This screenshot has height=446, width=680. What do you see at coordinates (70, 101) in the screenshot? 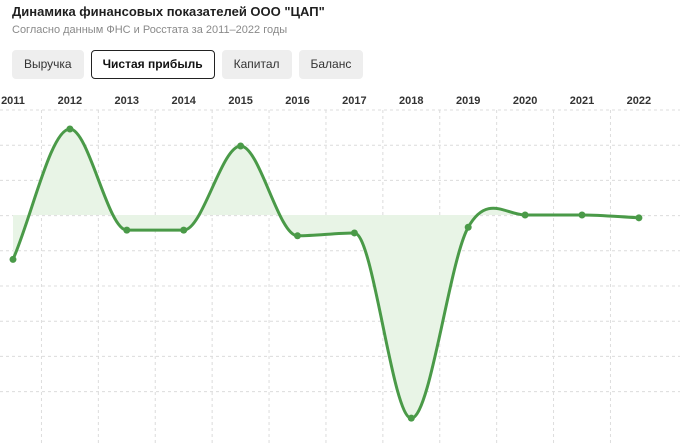
I see `x-tick-label: 2012` at bounding box center [70, 101].